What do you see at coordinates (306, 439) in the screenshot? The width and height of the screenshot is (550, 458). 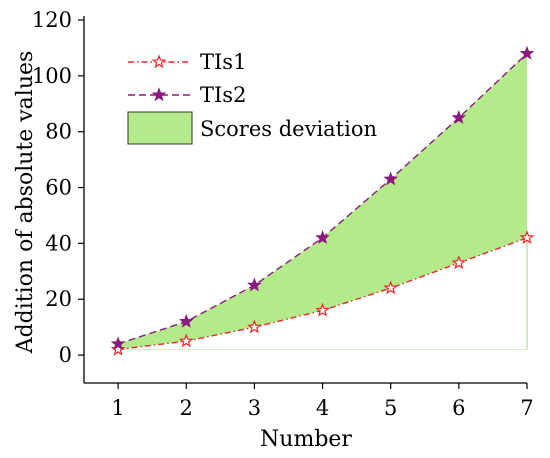 I see `x-axis-title: Number` at bounding box center [306, 439].